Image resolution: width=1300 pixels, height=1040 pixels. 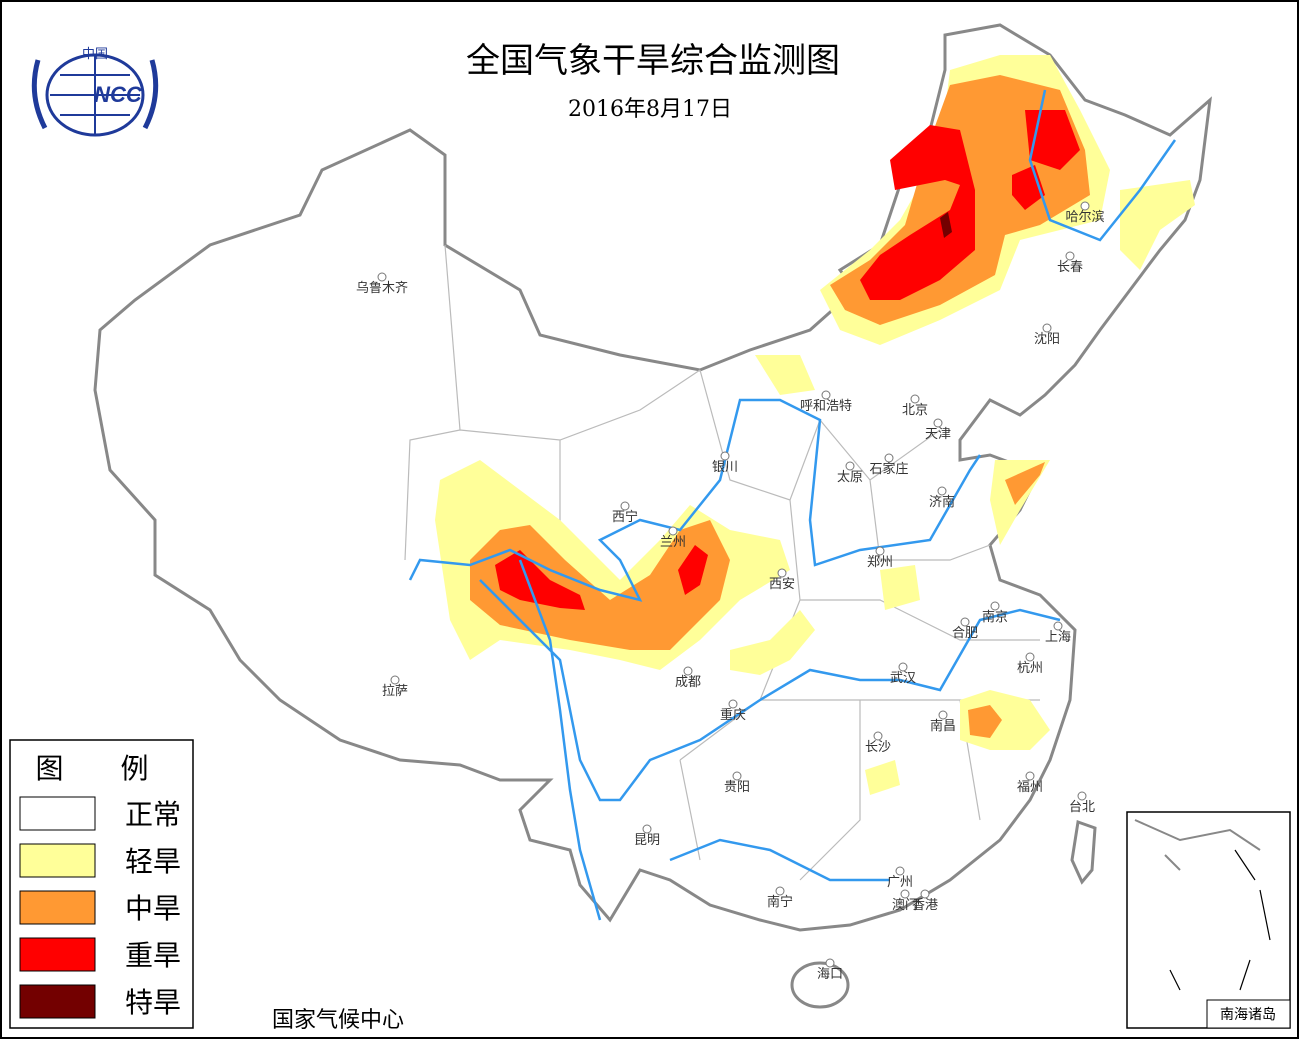 What do you see at coordinates (946, 225) in the screenshot?
I see `drought-extreme` at bounding box center [946, 225].